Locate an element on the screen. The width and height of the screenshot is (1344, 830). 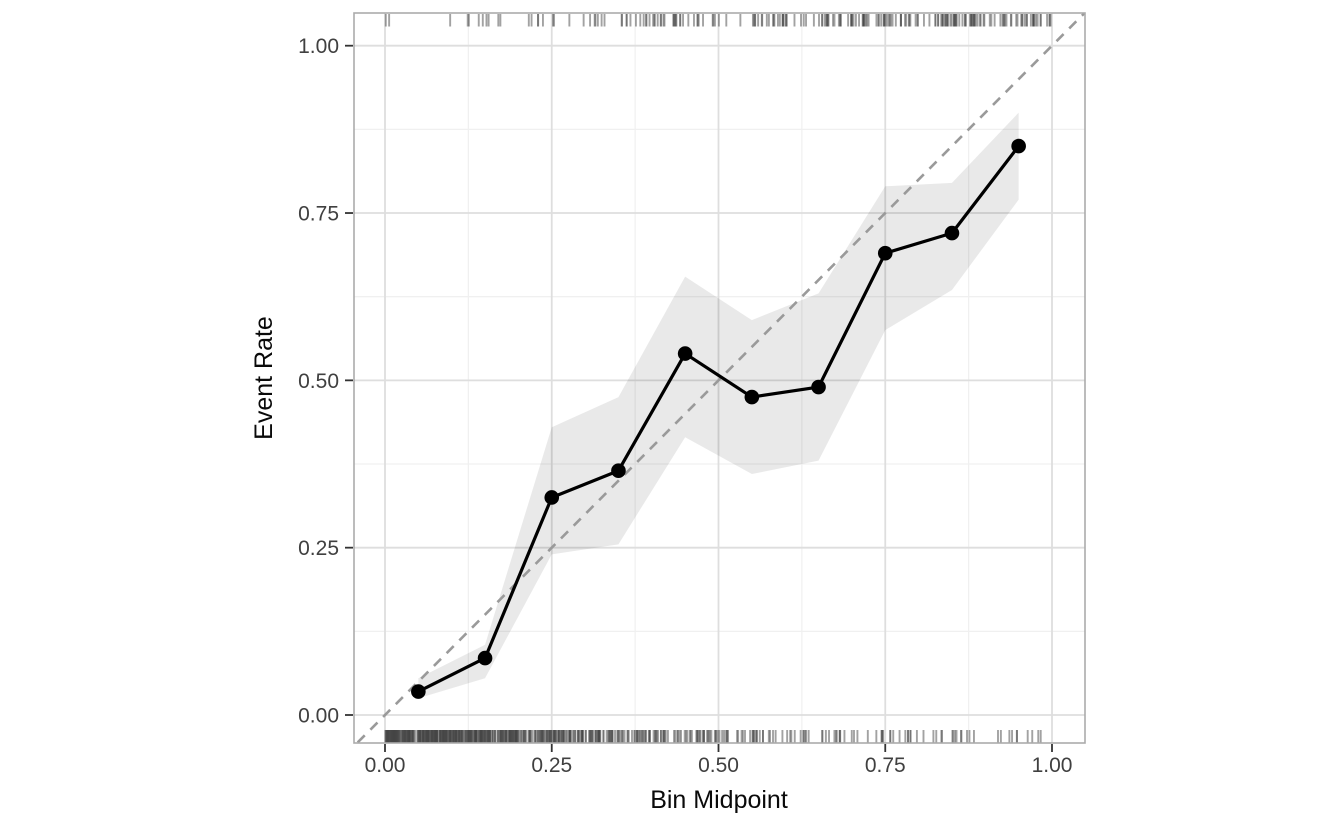
rug-bottom is located at coordinates (713, 736).